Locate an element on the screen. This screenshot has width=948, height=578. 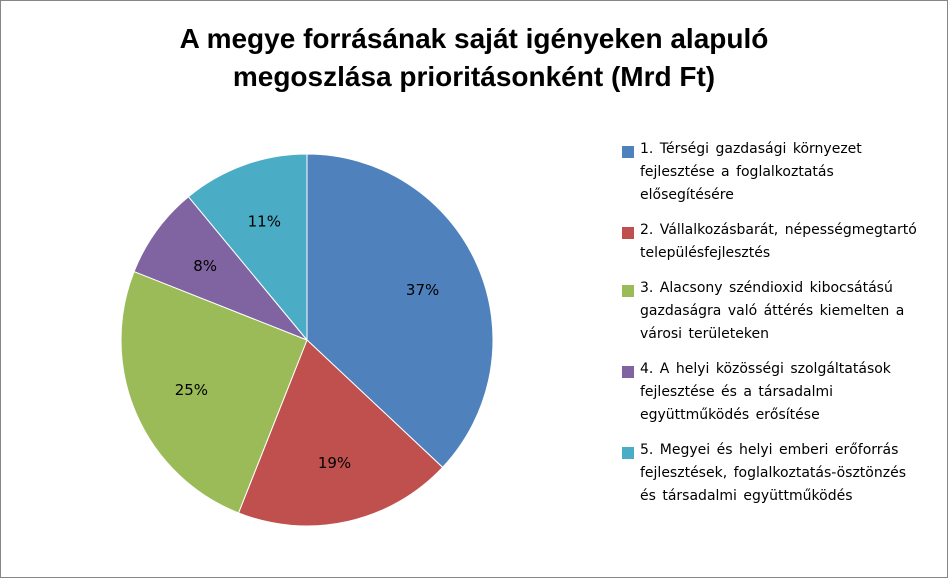
pie-data-label-3: 25% is located at coordinates (191, 390).